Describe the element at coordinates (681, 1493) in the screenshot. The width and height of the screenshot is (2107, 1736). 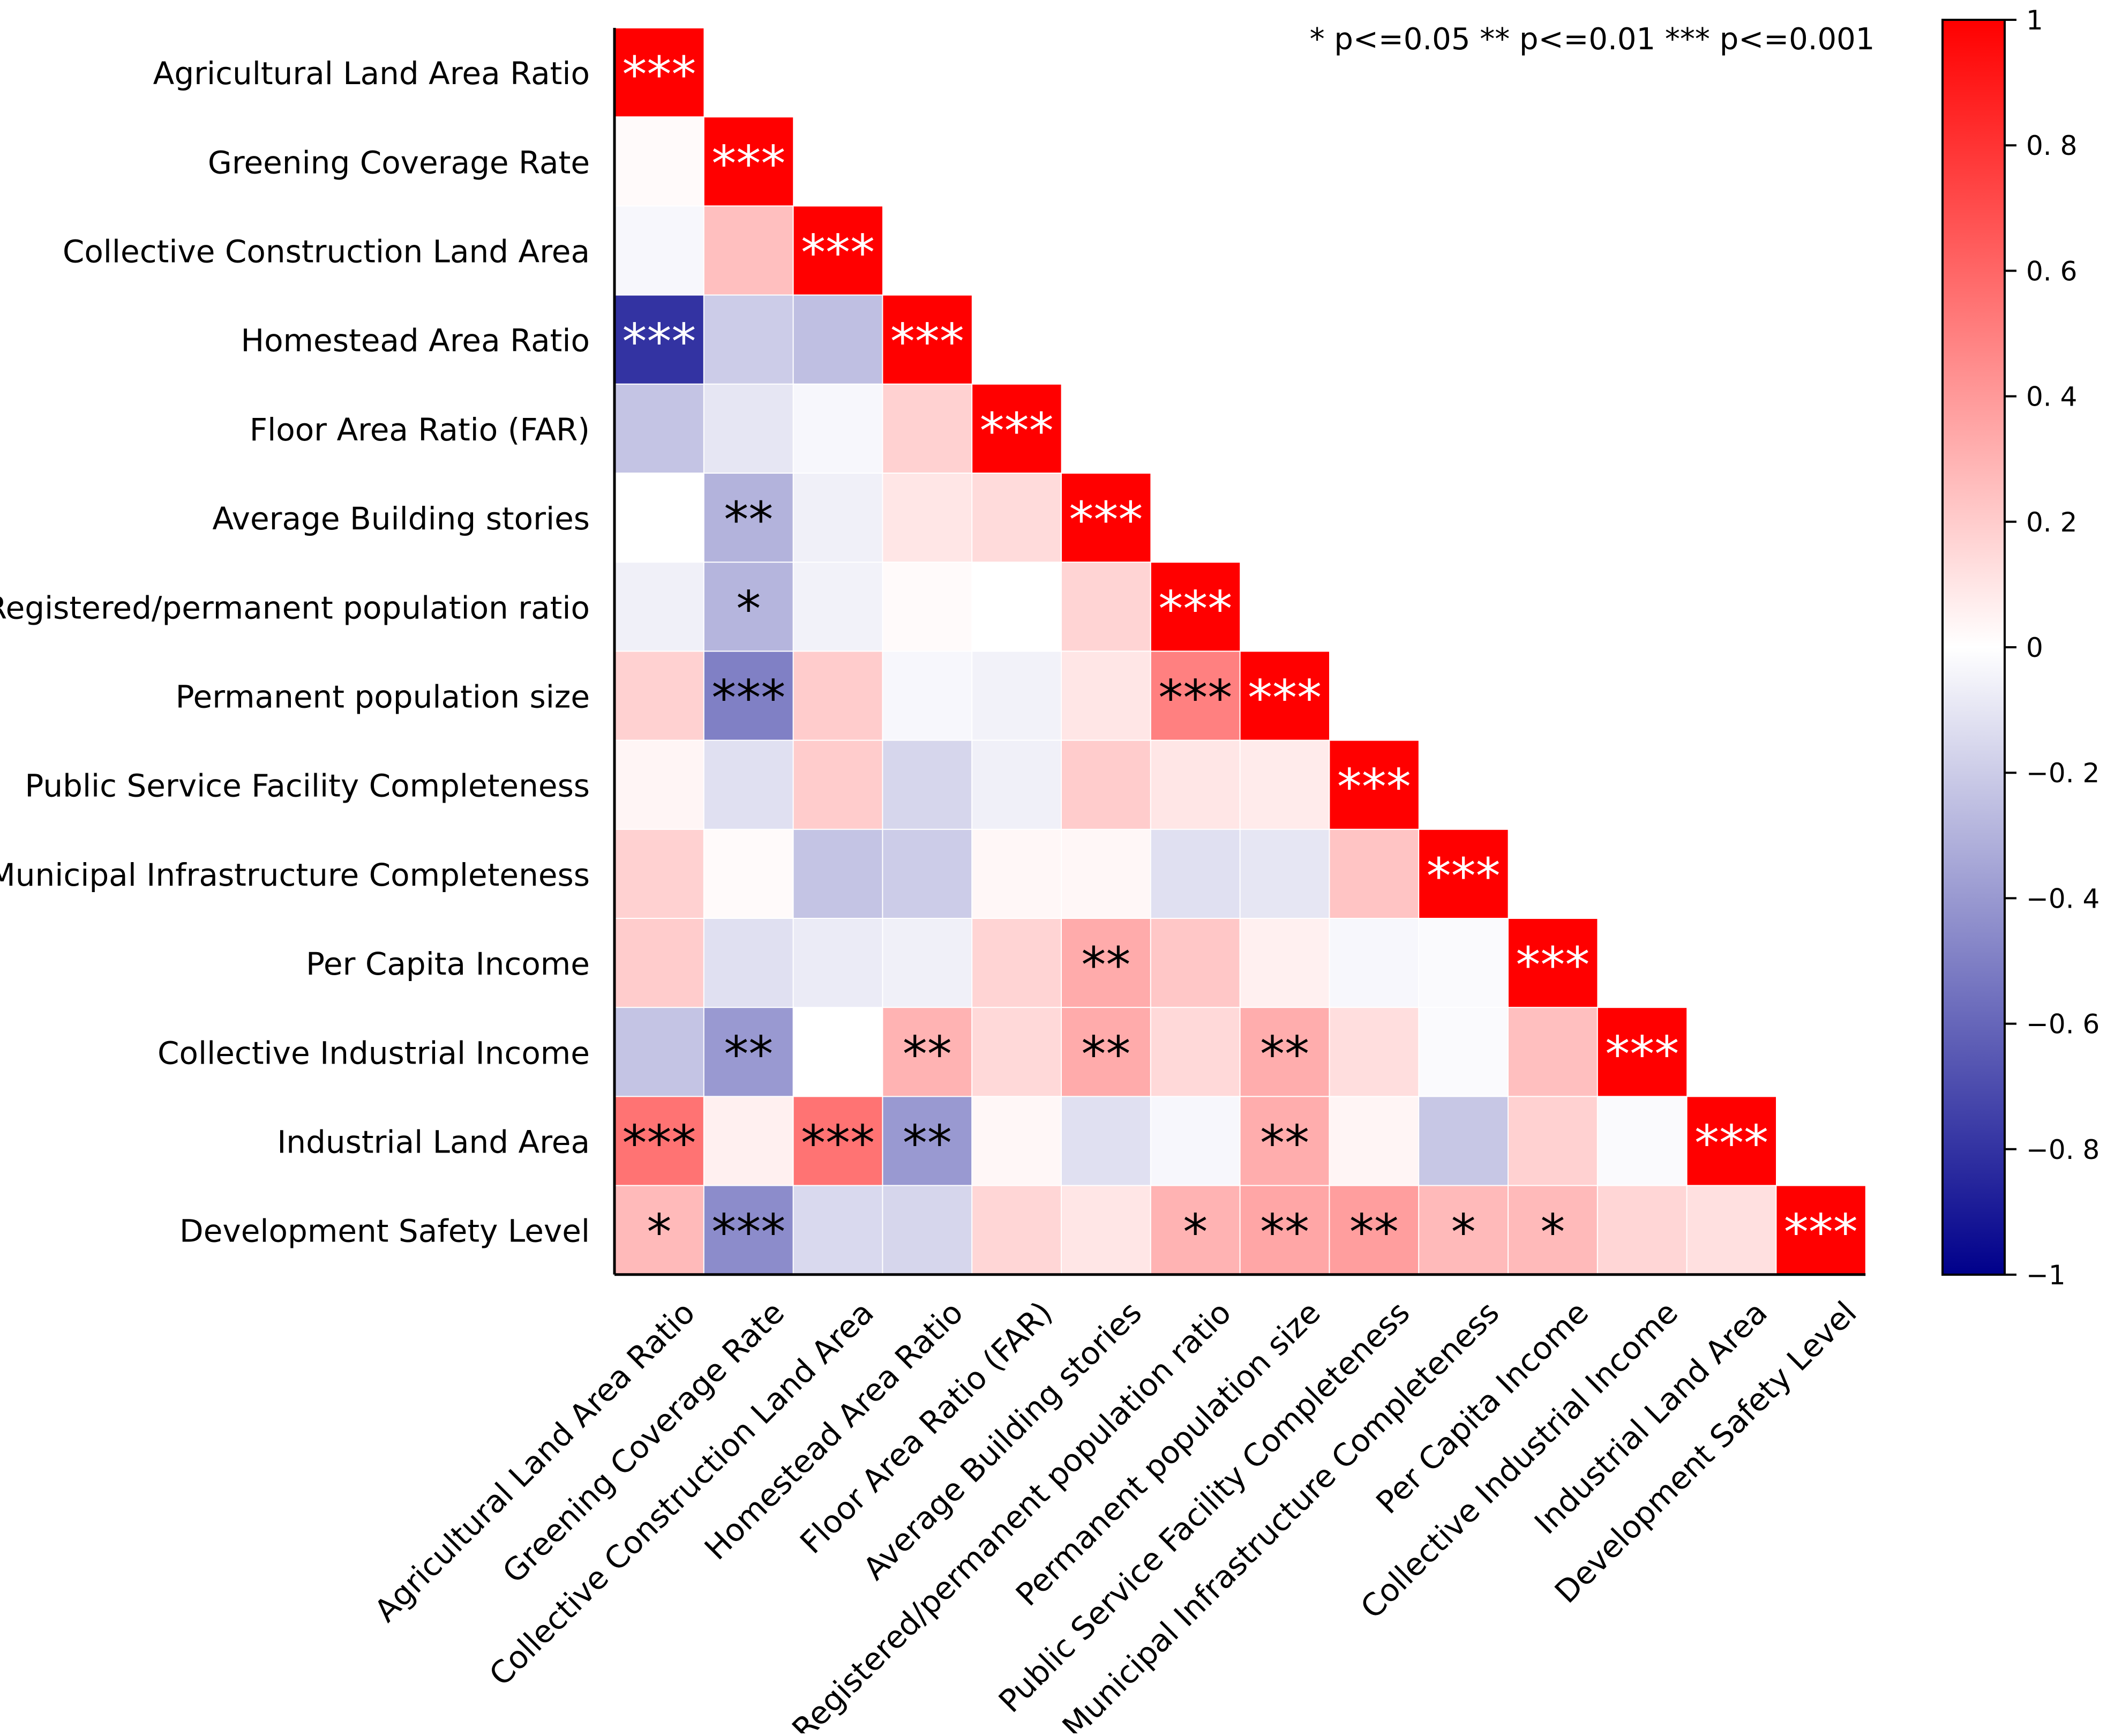
I see `x-tick-label: Collective Construction Land Area` at that location.